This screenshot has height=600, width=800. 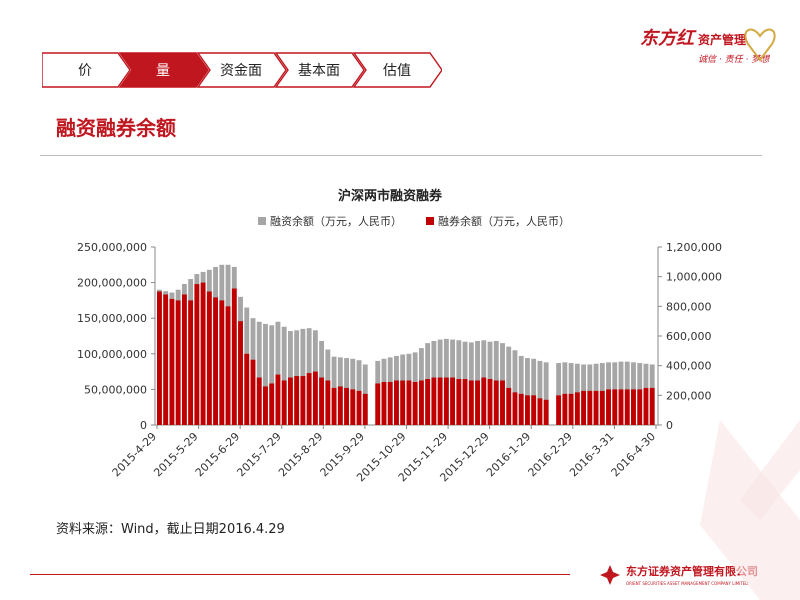 I want to click on y-left-tick-label: 200,000,000, so click(x=112, y=283).